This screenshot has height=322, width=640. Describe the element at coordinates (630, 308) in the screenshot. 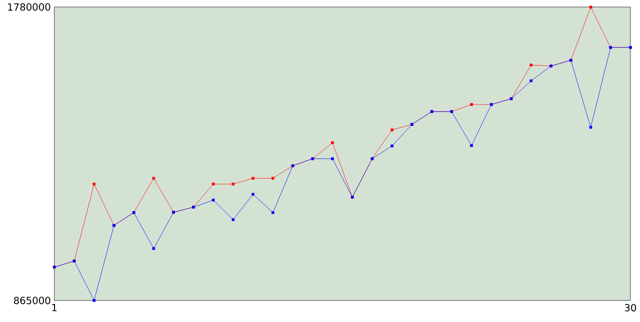

I see `x-tick-label: 30` at that location.